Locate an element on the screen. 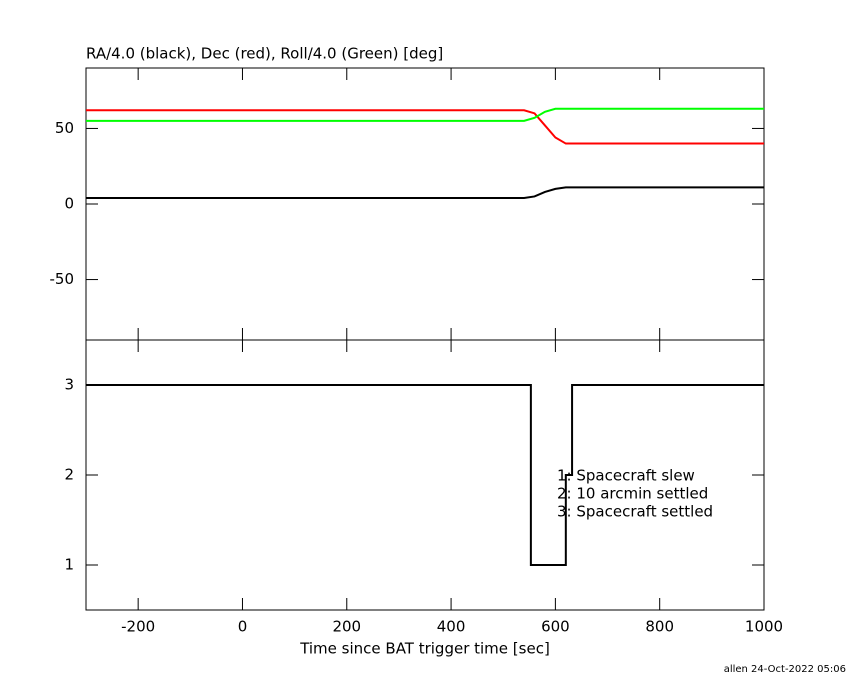 The height and width of the screenshot is (680, 850). y-tick-label: -50 is located at coordinates (62, 279).